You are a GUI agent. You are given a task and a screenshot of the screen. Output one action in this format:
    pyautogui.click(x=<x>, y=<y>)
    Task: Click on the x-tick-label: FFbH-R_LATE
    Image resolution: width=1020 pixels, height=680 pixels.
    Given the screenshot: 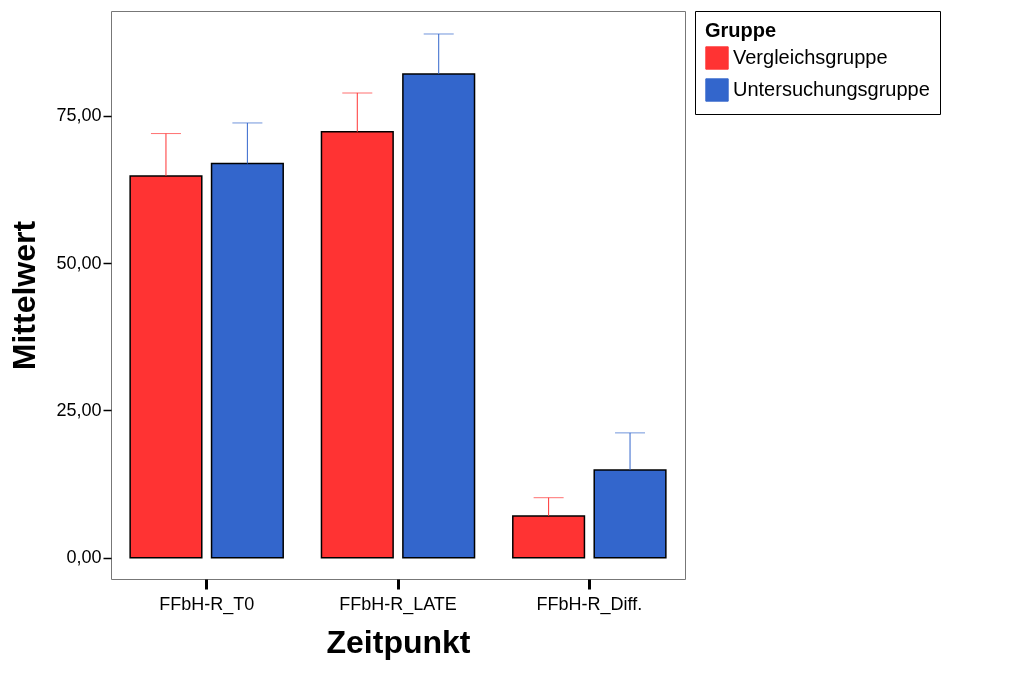 What is the action you would take?
    pyautogui.click(x=398, y=604)
    